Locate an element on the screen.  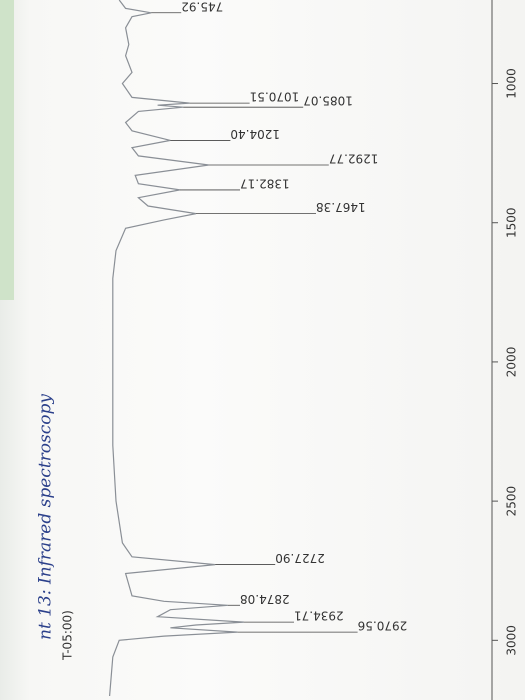
x-tick-label: 2000 is located at coordinates (512, 362).